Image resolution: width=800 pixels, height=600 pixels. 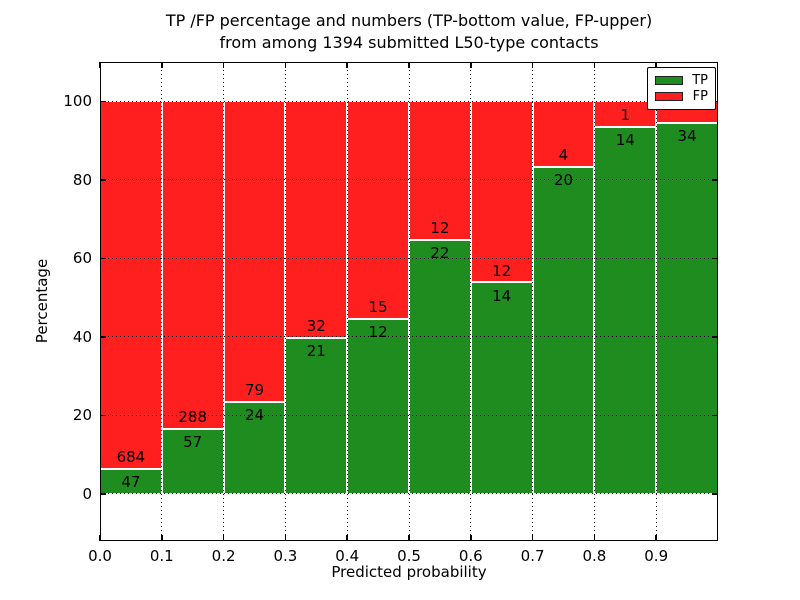 What do you see at coordinates (285, 301) in the screenshot?
I see `gridline-v-0.3` at bounding box center [285, 301].